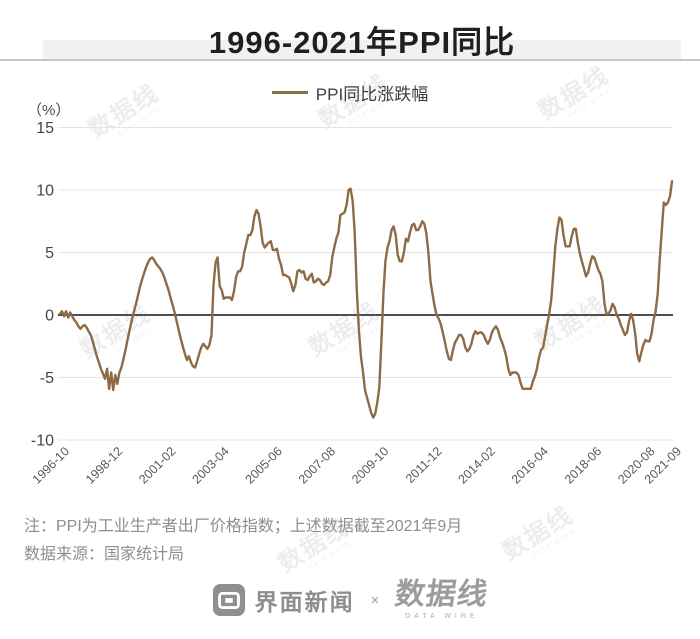 This screenshot has height=639, width=700. What do you see at coordinates (424, 465) in the screenshot?
I see `x-tick-label: 2011-12` at bounding box center [424, 465].